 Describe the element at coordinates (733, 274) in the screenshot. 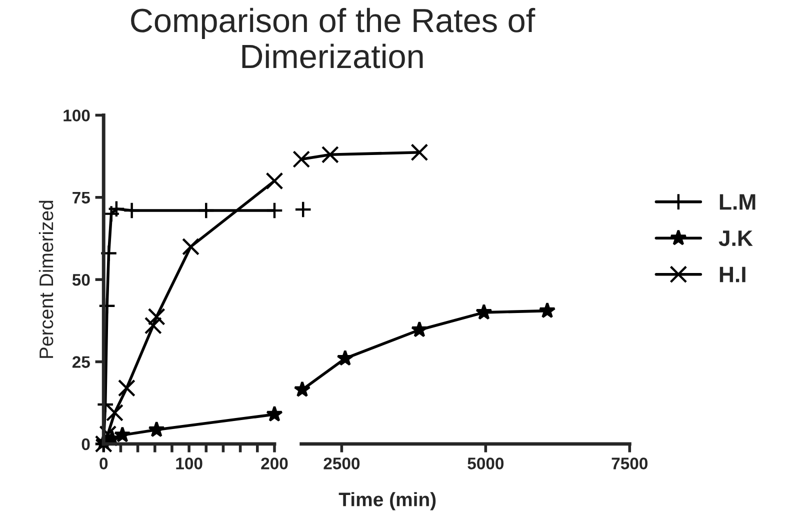

I see `legend-label: H.I` at that location.